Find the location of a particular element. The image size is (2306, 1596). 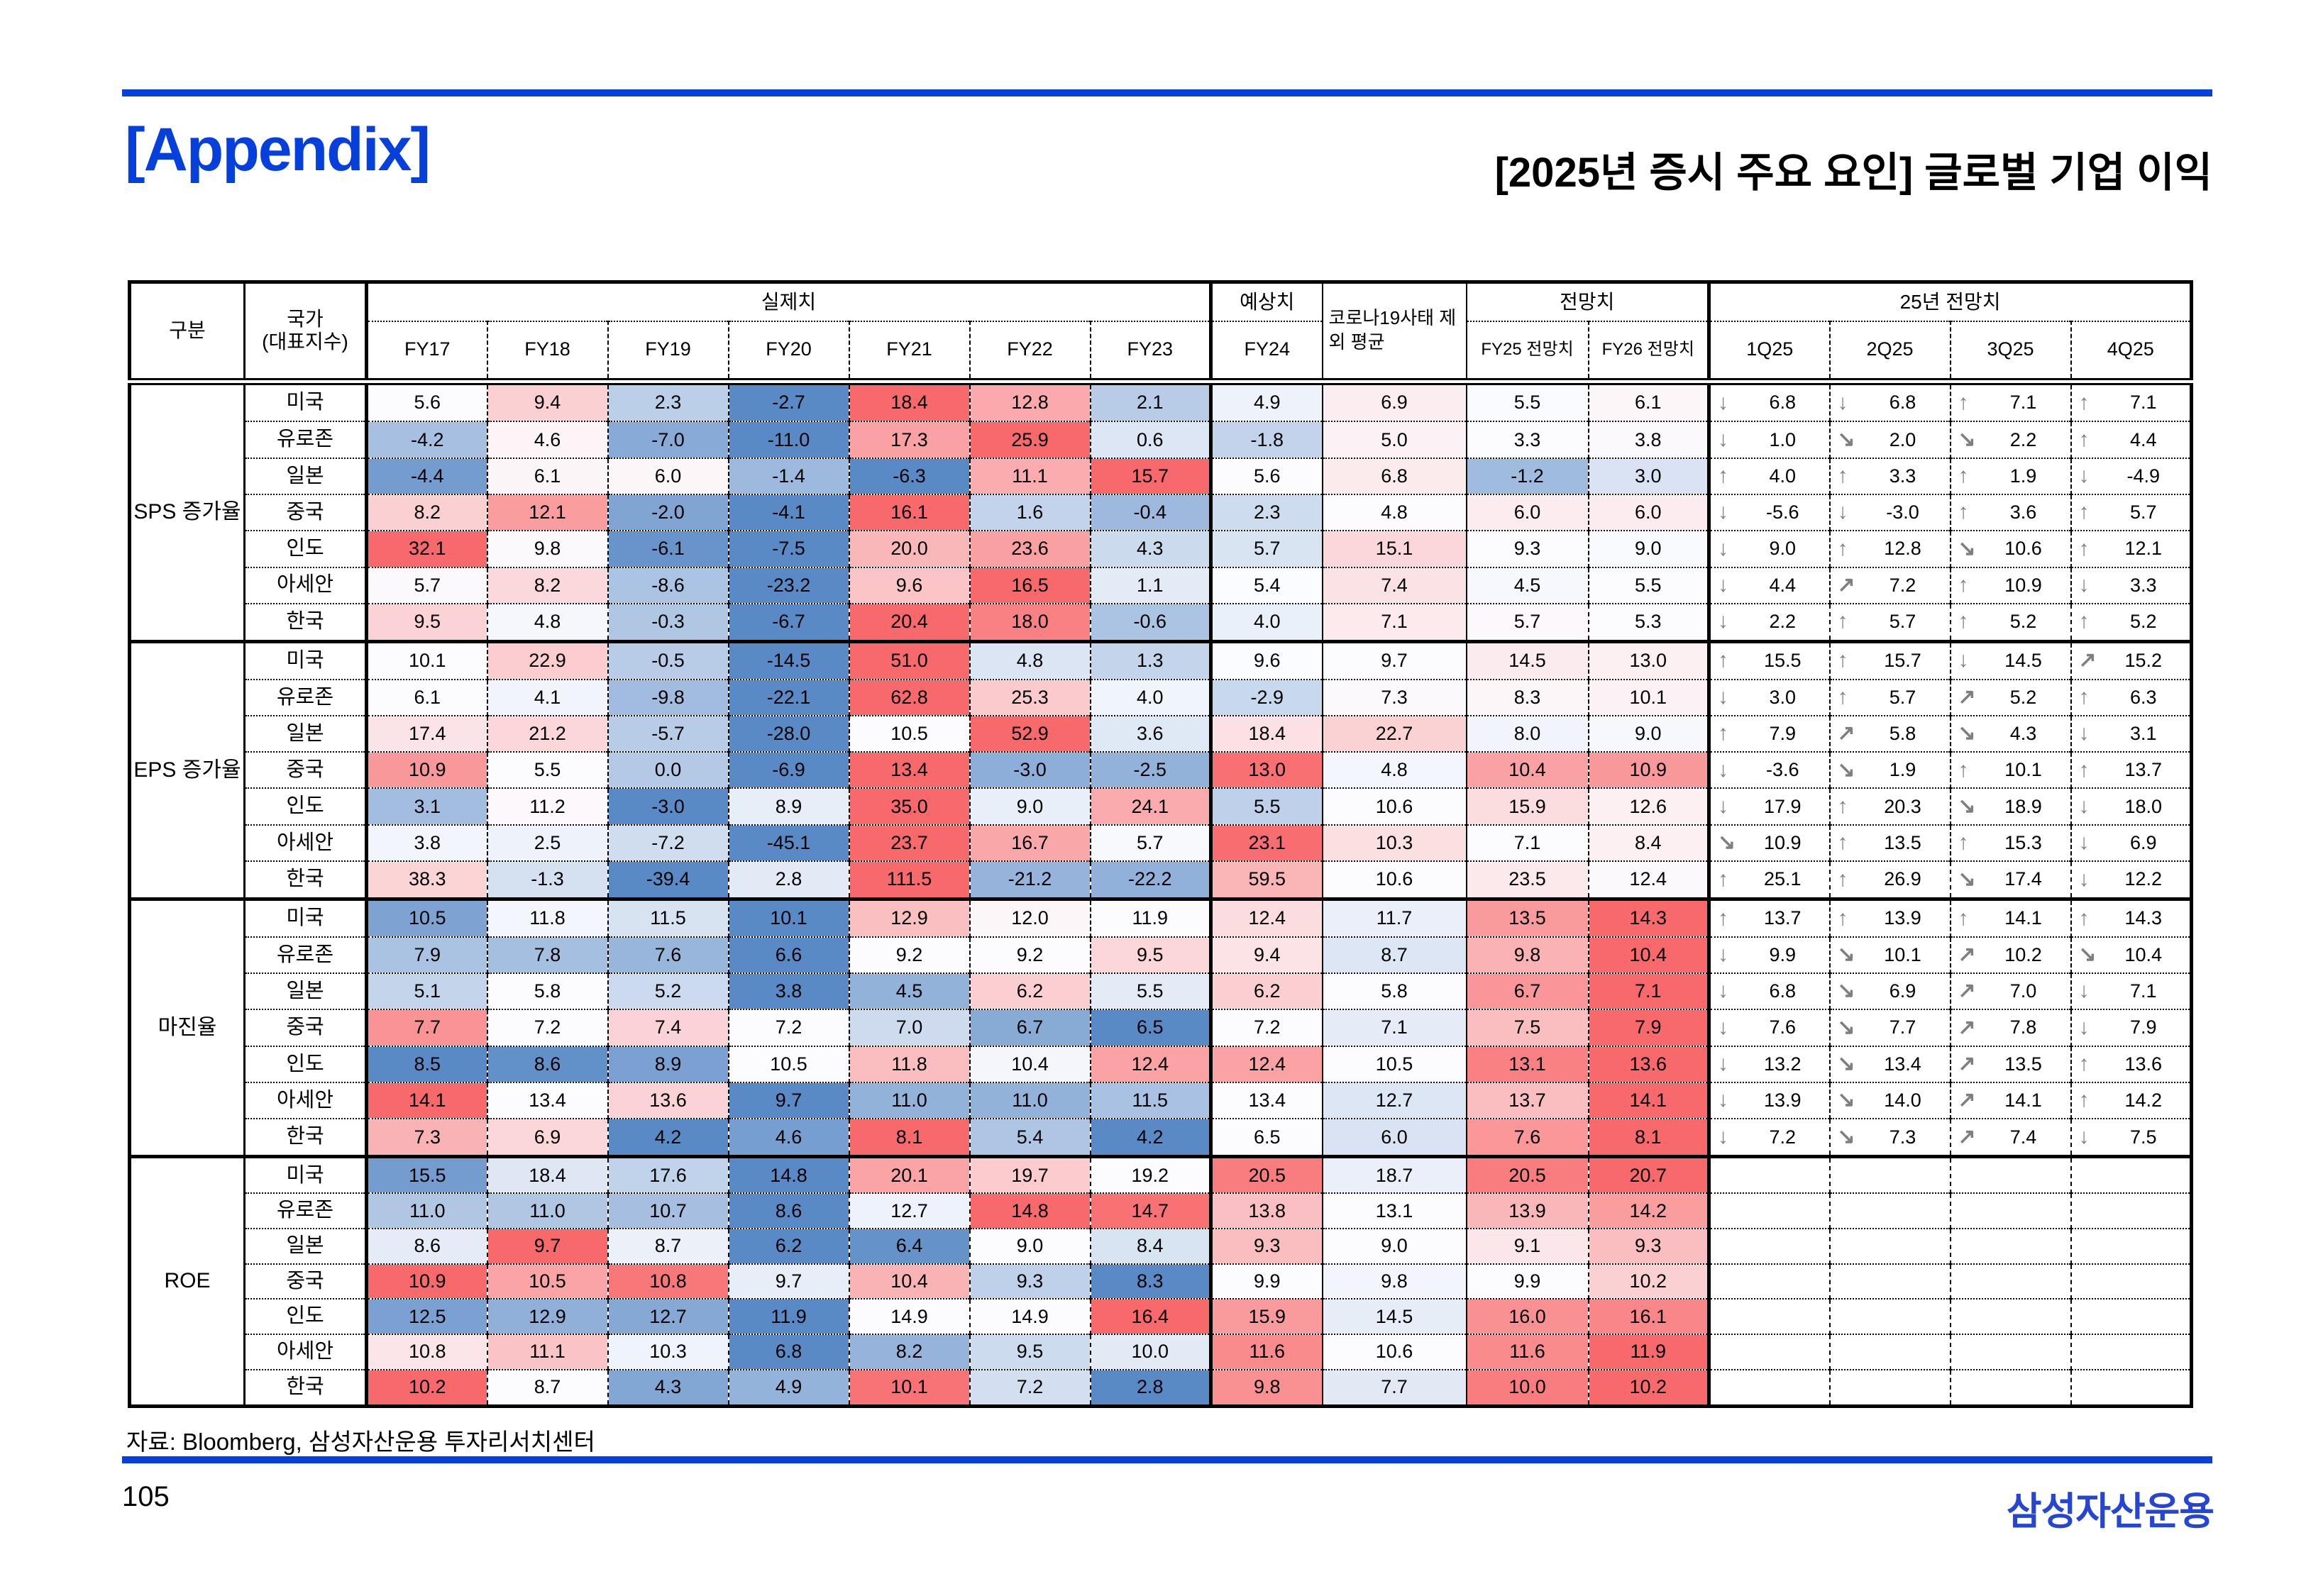

corona-avg-header: 코로나19사태 제외 평균 is located at coordinates (1394, 333).